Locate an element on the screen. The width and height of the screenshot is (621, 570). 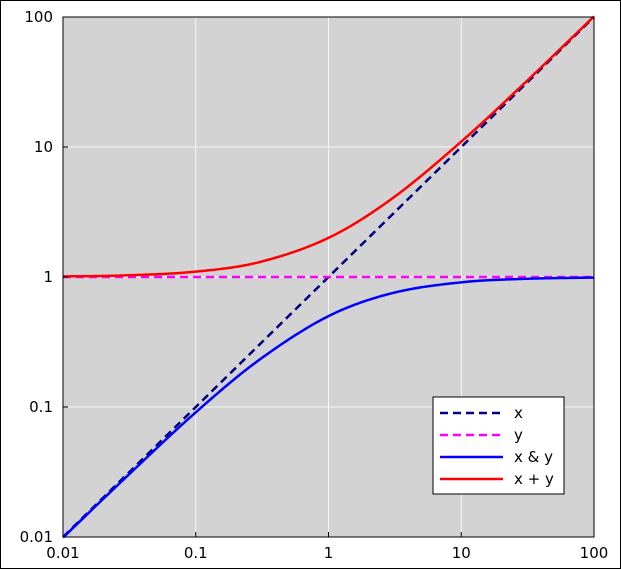
y-tick-label: 0.01 is located at coordinates (36, 537).